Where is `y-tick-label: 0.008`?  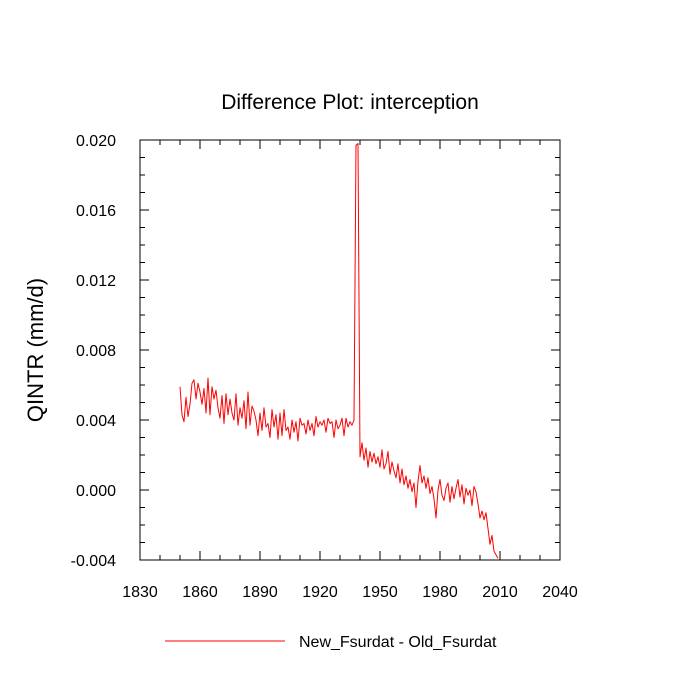
y-tick-label: 0.008 is located at coordinates (96, 351).